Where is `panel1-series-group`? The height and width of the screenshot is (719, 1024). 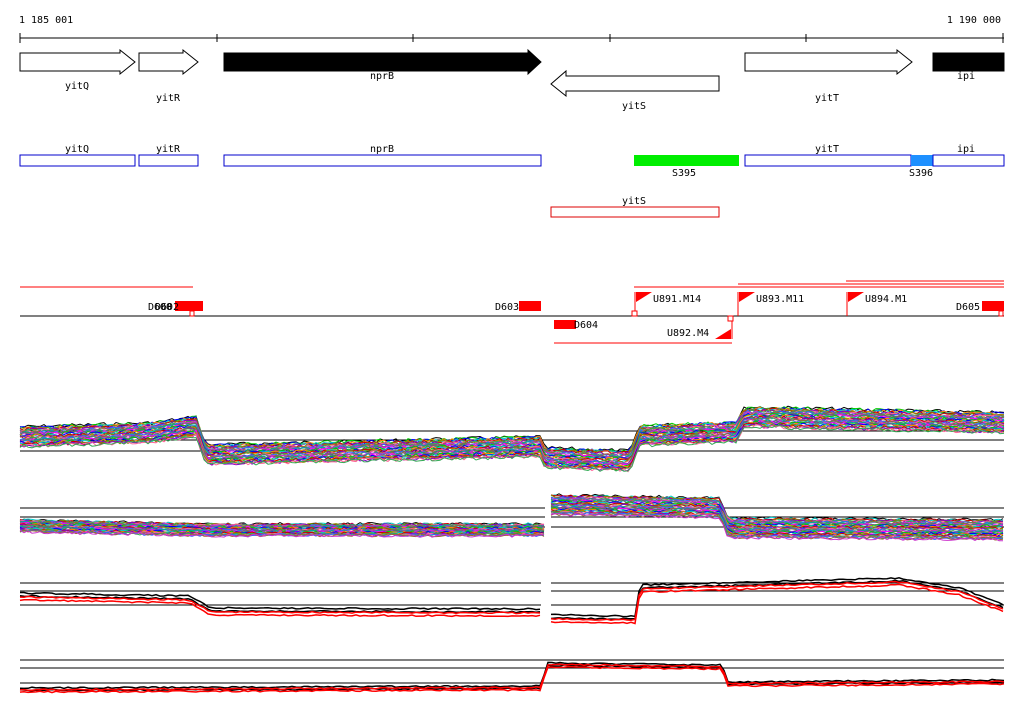 panel1-series-group is located at coordinates (512, 439).